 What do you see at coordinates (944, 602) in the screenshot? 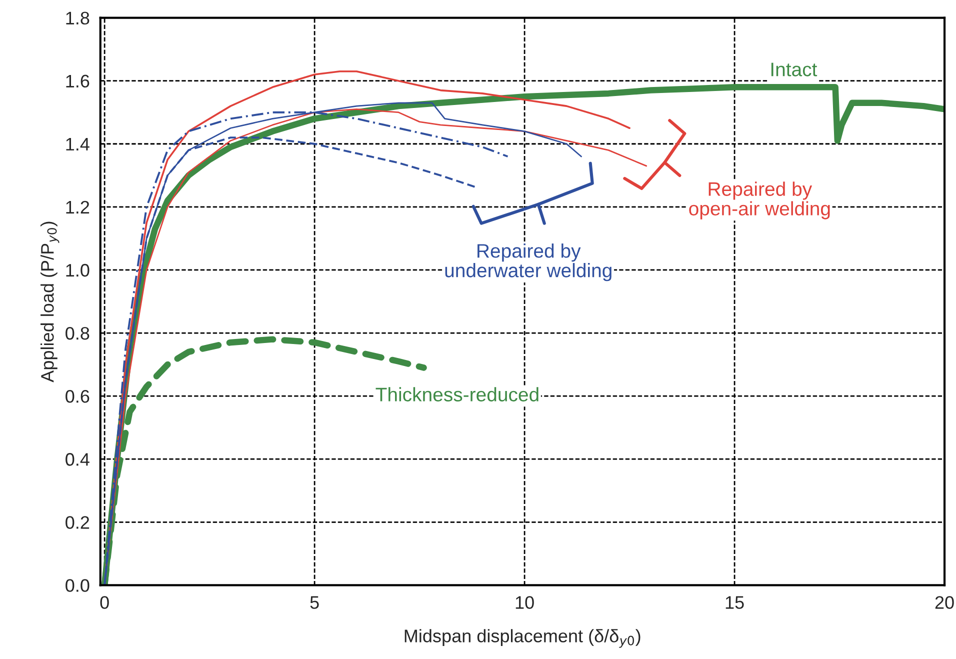
I see `x-tick-label: 20` at bounding box center [944, 602].